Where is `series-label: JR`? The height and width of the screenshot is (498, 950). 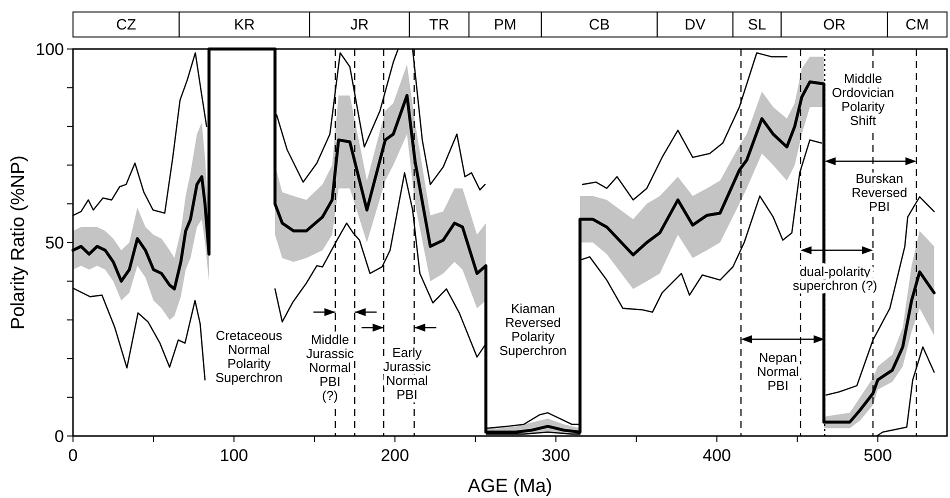 series-label: JR is located at coordinates (359, 25).